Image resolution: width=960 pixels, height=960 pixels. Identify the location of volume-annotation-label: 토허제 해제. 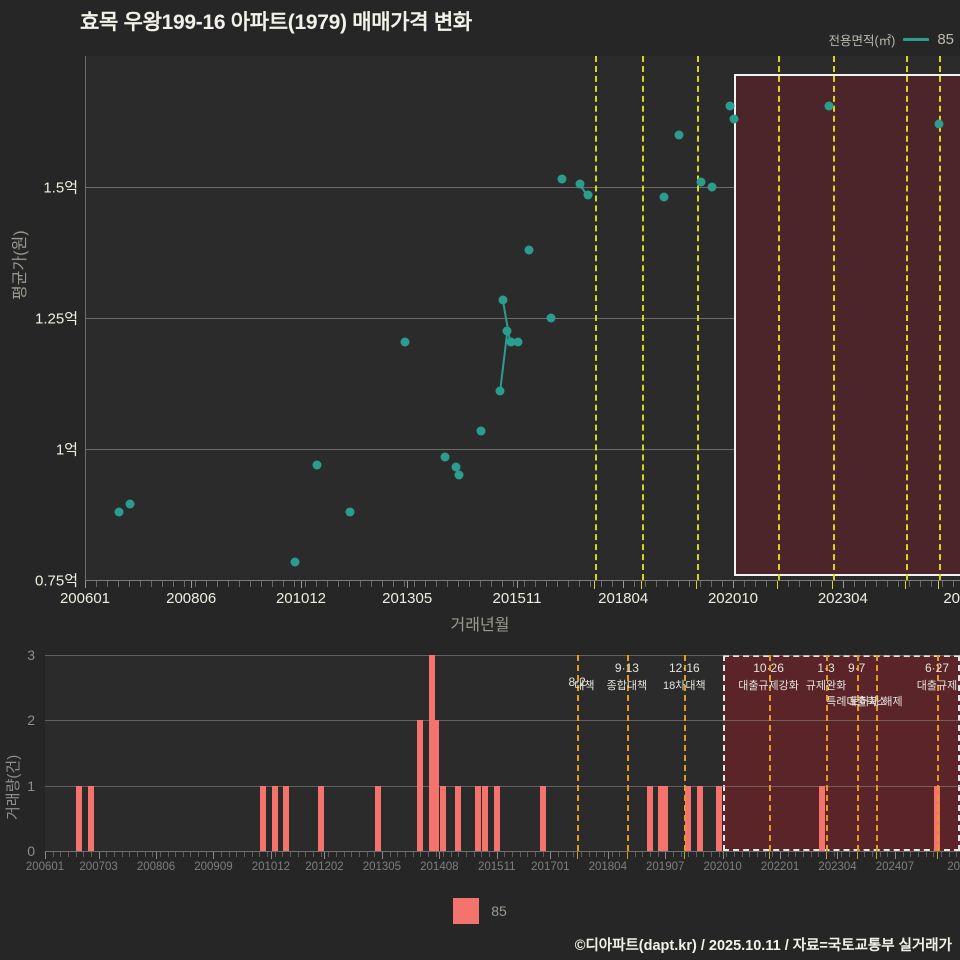
(875, 702).